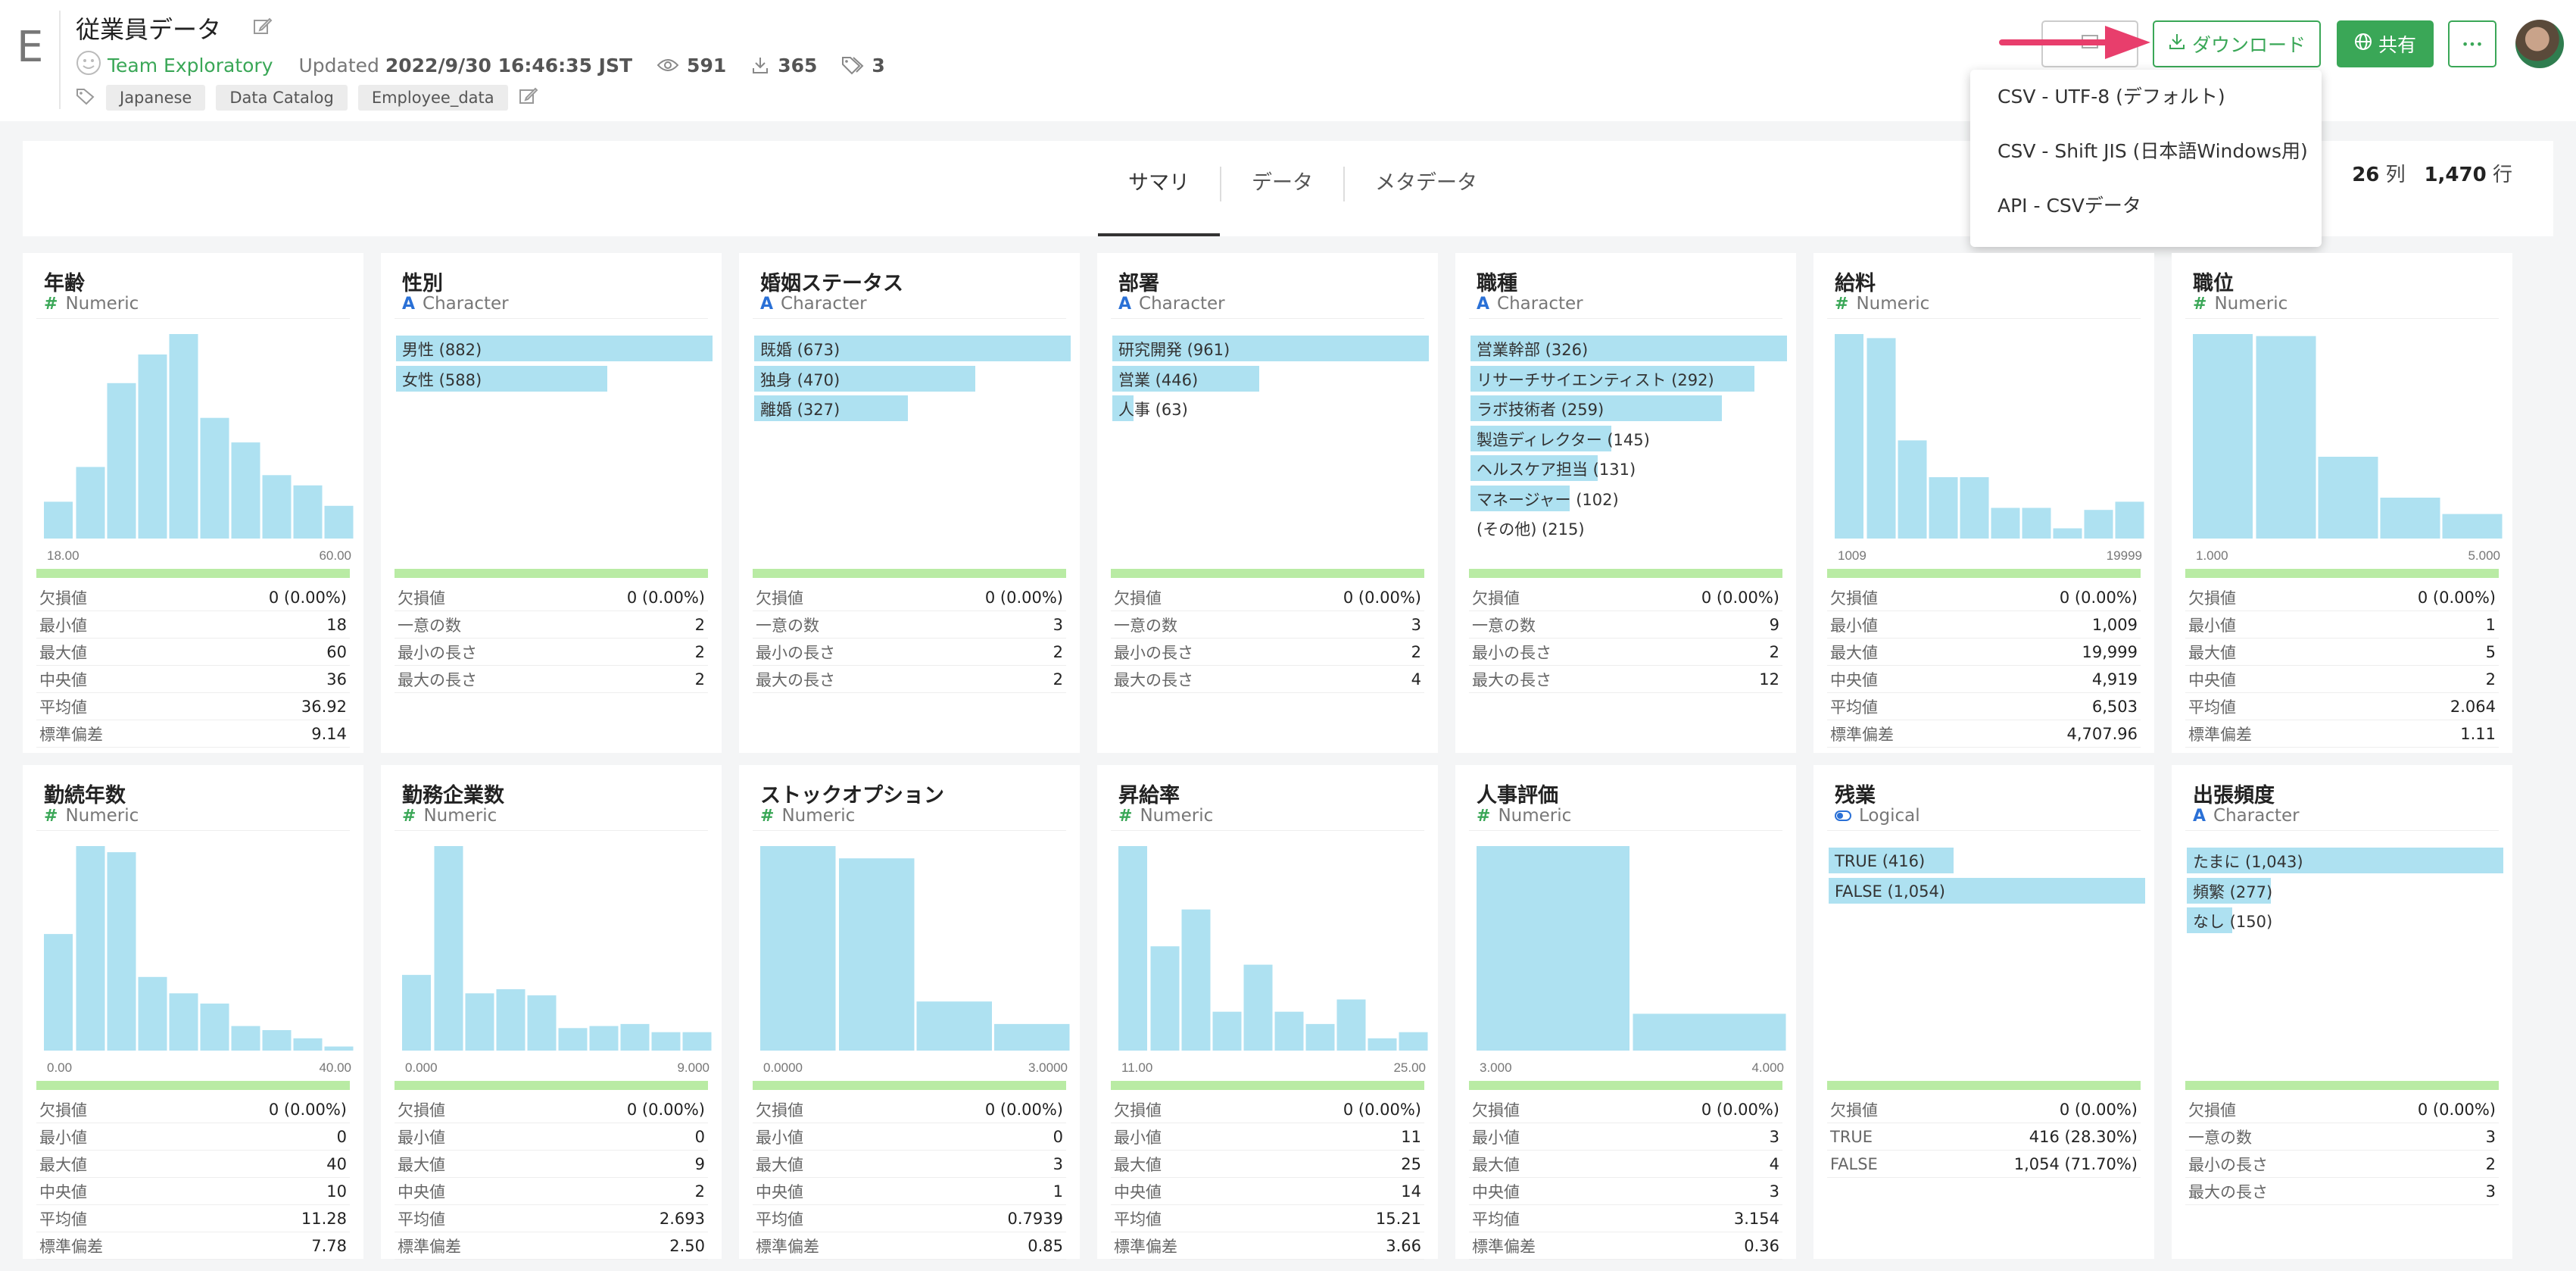 The width and height of the screenshot is (2576, 1271). Describe the element at coordinates (190, 66) in the screenshot. I see `team-link: Team Exploratory` at that location.